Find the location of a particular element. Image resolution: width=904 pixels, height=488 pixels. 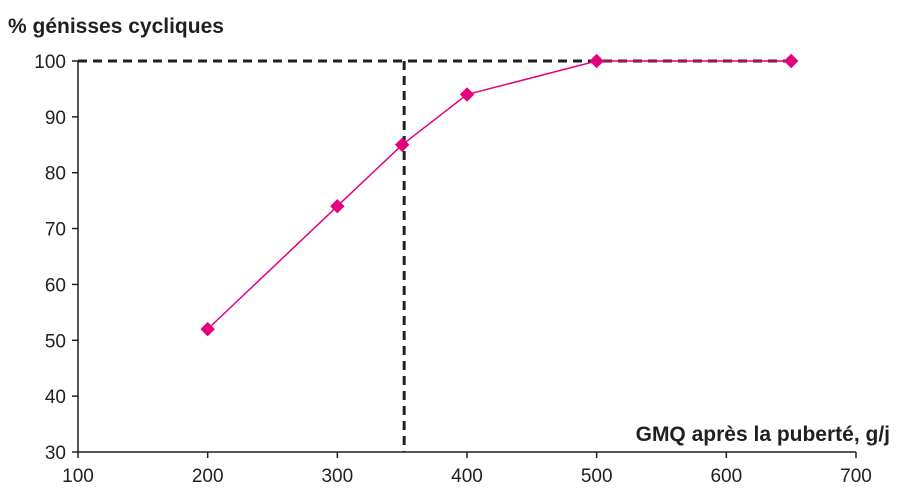

y-tick-label: 100 is located at coordinates (50, 62).